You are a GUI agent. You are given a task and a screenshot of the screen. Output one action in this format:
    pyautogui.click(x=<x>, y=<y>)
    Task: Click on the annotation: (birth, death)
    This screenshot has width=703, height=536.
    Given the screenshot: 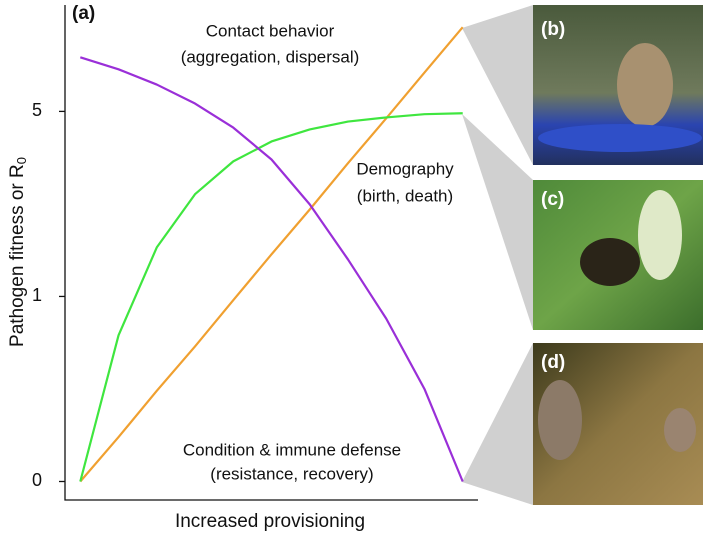 What is the action you would take?
    pyautogui.click(x=405, y=195)
    